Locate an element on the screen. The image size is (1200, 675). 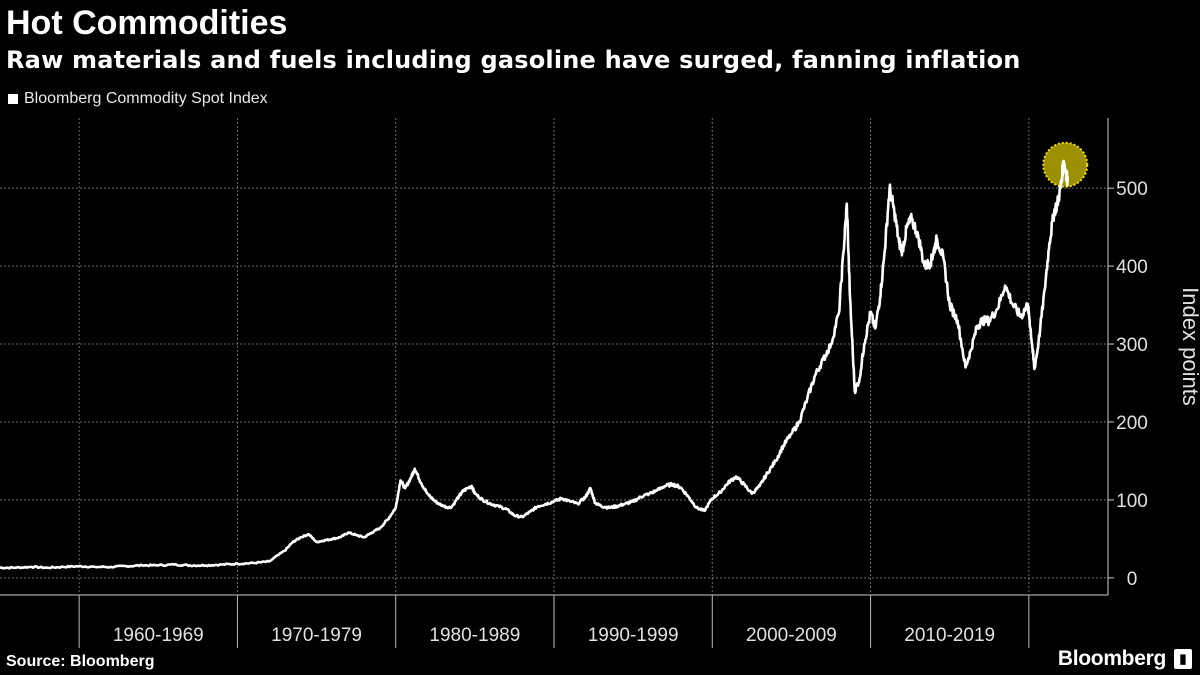
chart-legend: Bloomberg Commodity Spot Index is located at coordinates (138, 99).